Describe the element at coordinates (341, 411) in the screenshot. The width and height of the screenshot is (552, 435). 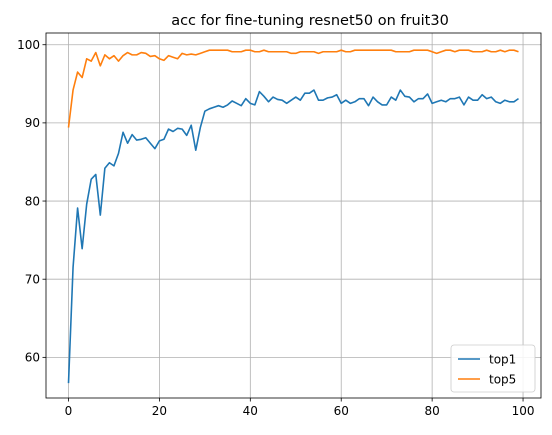
I see `x-tick-label: 60` at that location.